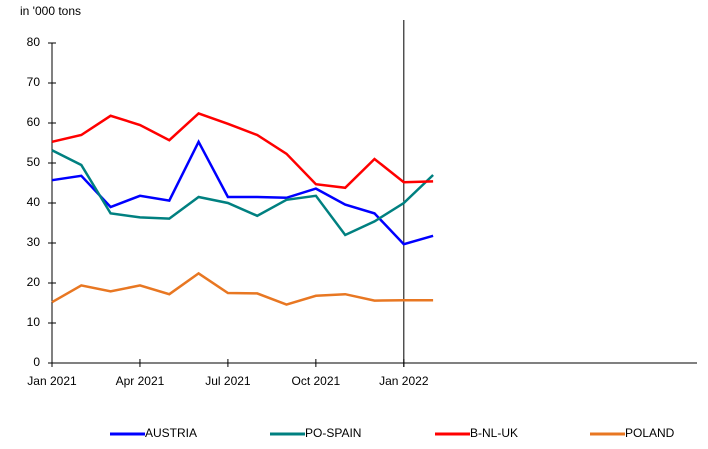  What do you see at coordinates (34, 322) in the screenshot?
I see `y-tick-label: 10` at bounding box center [34, 322].